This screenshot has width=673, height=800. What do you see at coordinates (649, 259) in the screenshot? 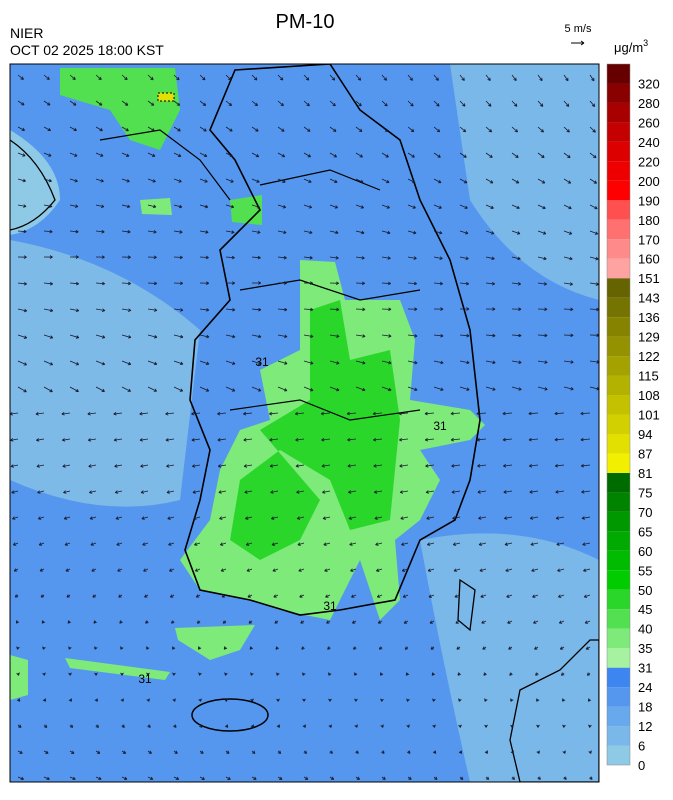
I see `colorbar-label: 160` at bounding box center [649, 259].